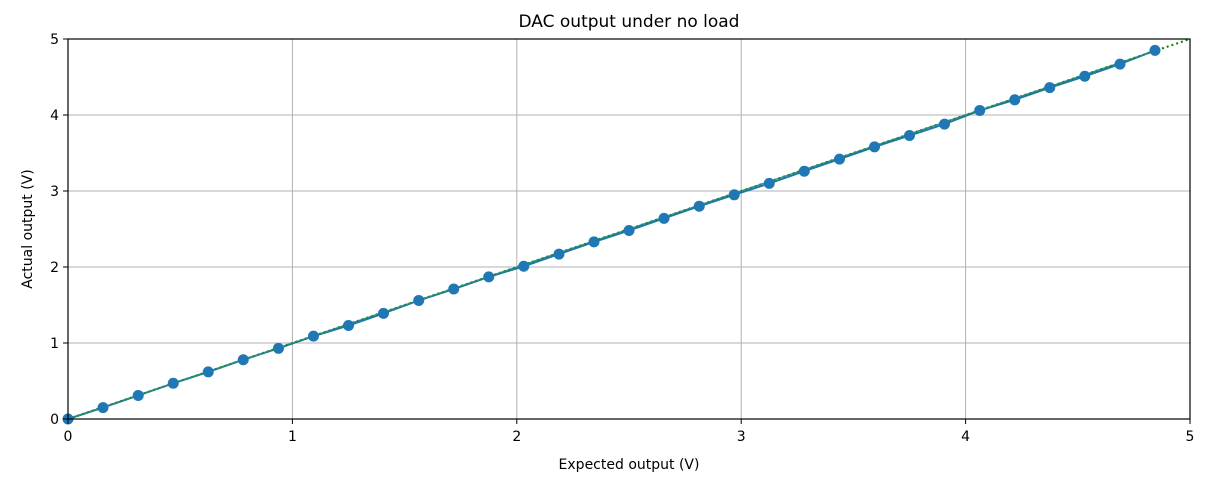 The width and height of the screenshot is (1216, 483). Describe the element at coordinates (68, 437) in the screenshot. I see `x-tick-label: 0` at that location.